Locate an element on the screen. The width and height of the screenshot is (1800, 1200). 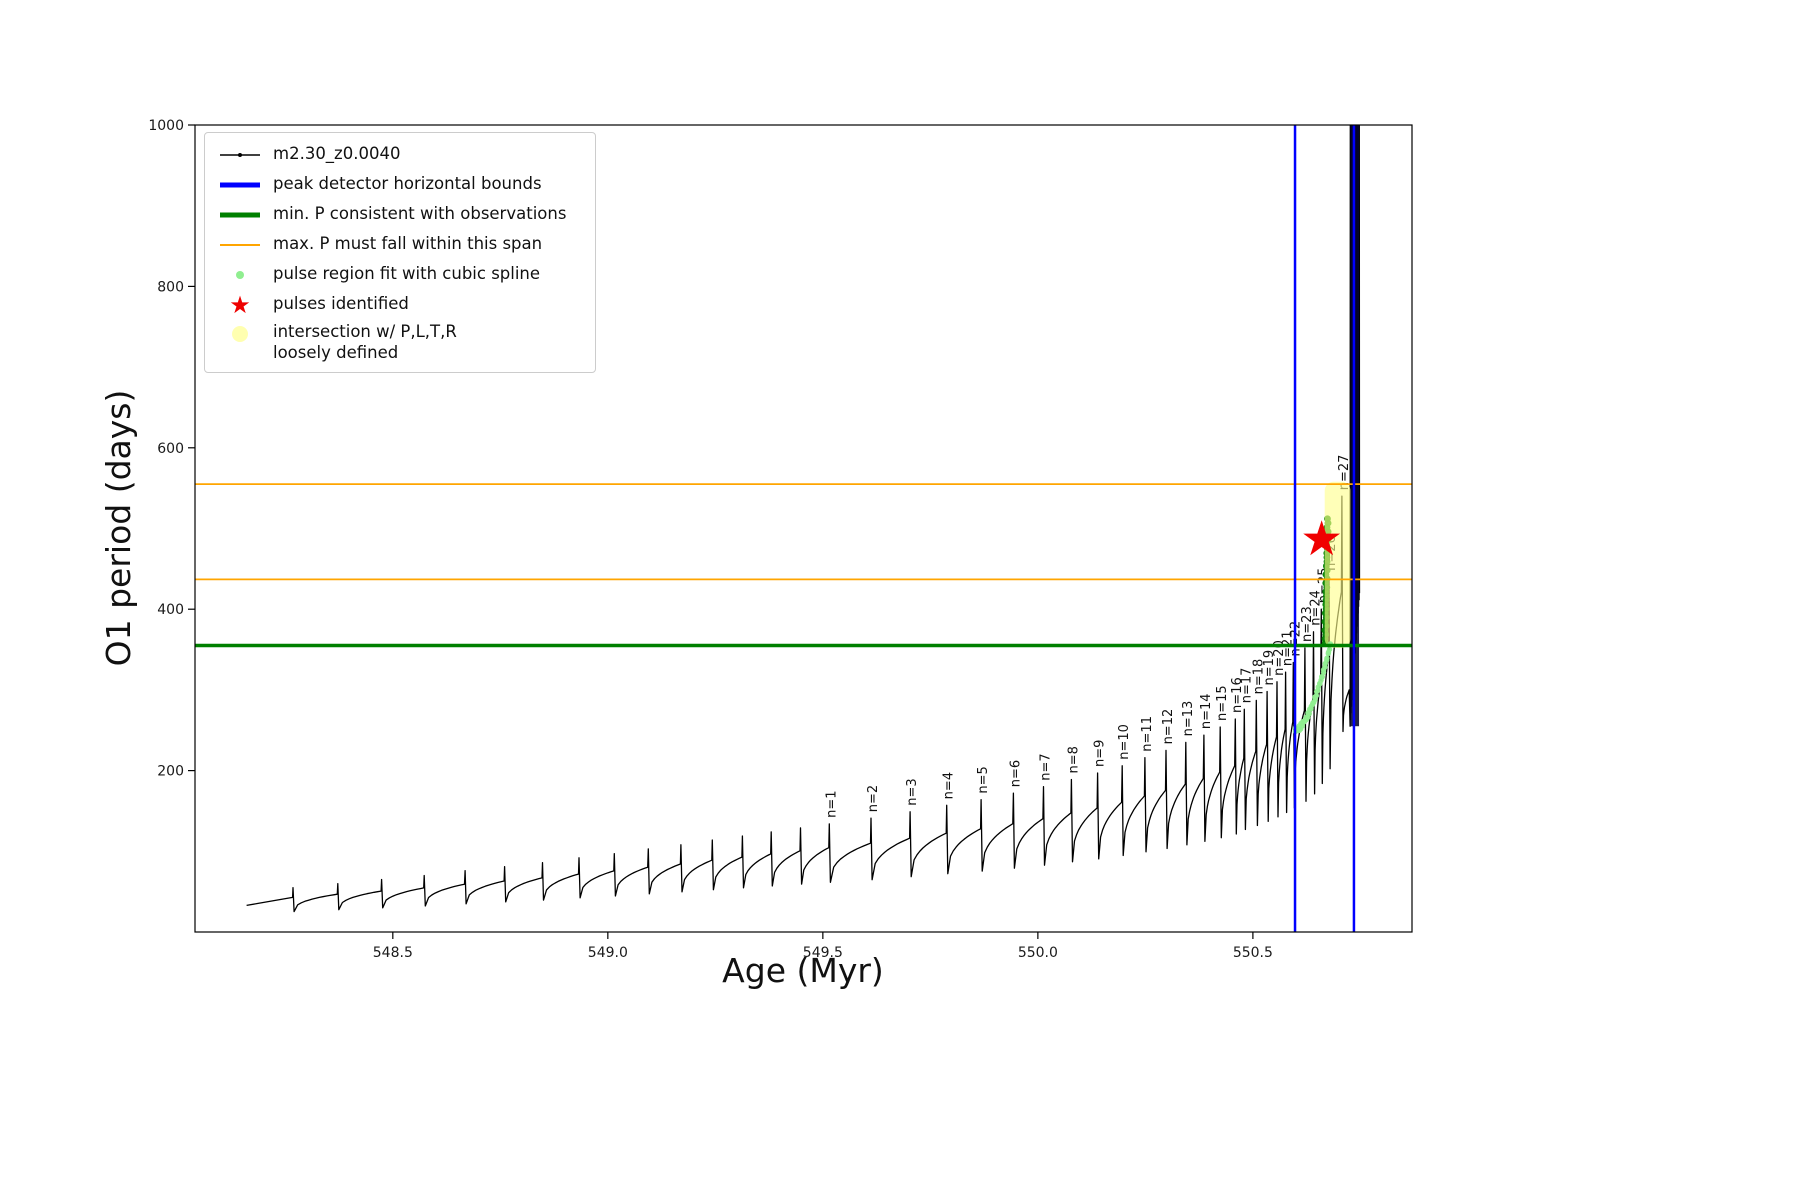
pulse-label: n=18 is located at coordinates (1258, 677).